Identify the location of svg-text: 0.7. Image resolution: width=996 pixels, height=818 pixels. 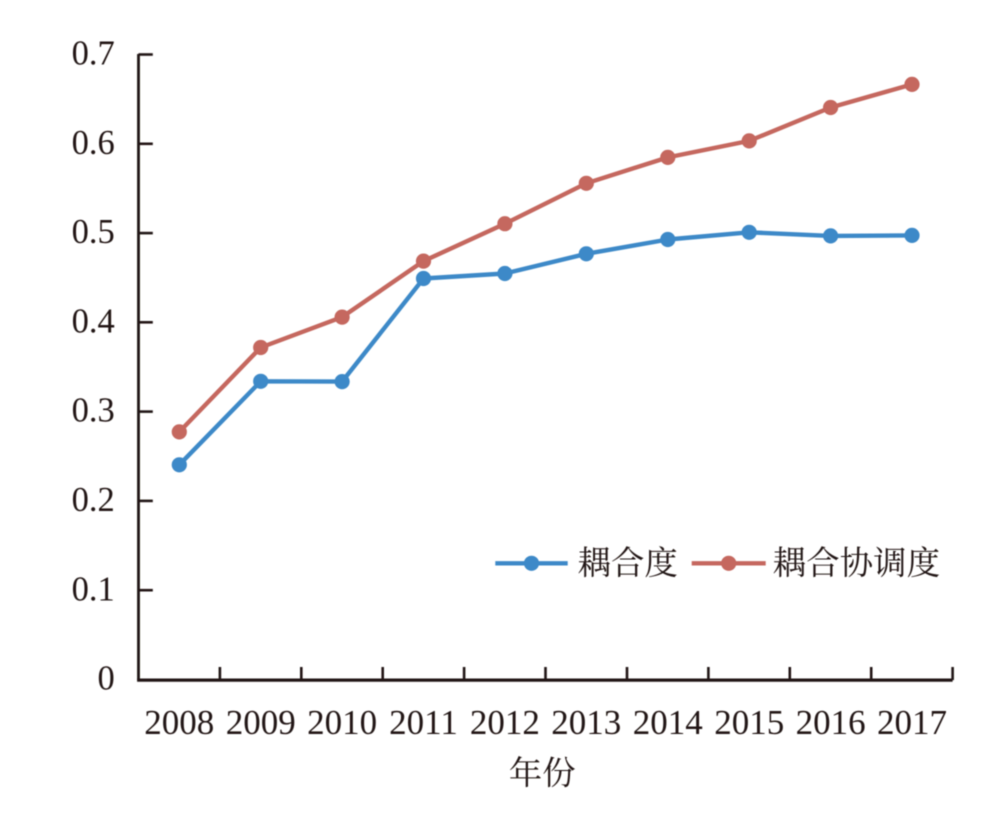
(93, 54).